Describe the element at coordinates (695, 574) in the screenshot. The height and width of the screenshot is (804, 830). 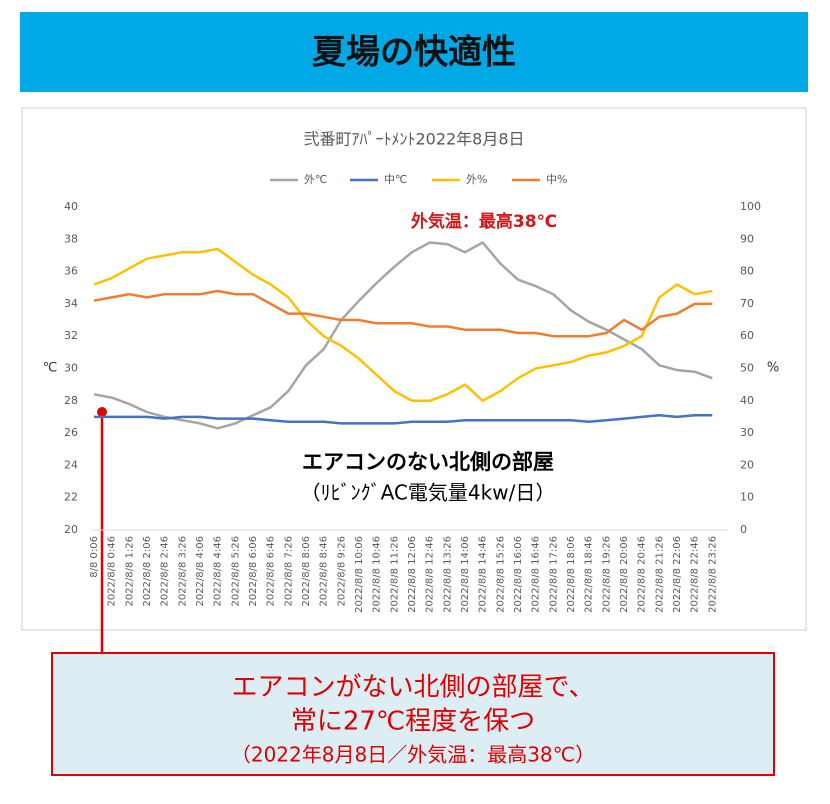
I see `x-tick-label: 2022/8/8 22:46` at that location.